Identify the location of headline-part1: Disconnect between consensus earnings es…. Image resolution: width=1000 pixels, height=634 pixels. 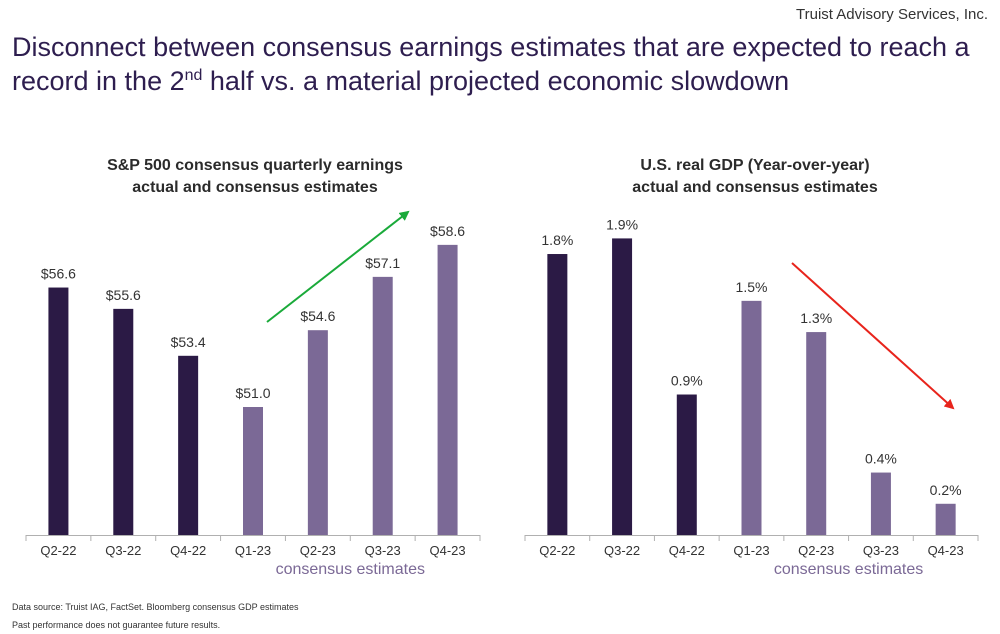
(491, 64).